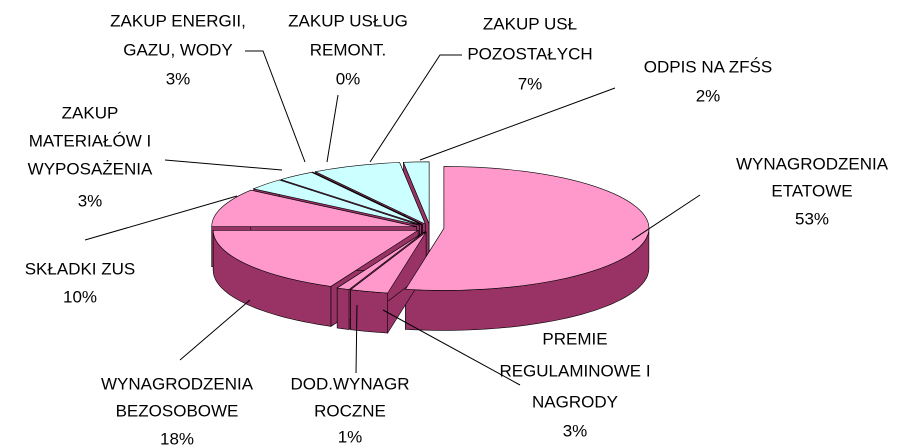 This screenshot has height=448, width=911. What do you see at coordinates (574, 338) in the screenshot?
I see `slice-label: PREMIE` at bounding box center [574, 338].